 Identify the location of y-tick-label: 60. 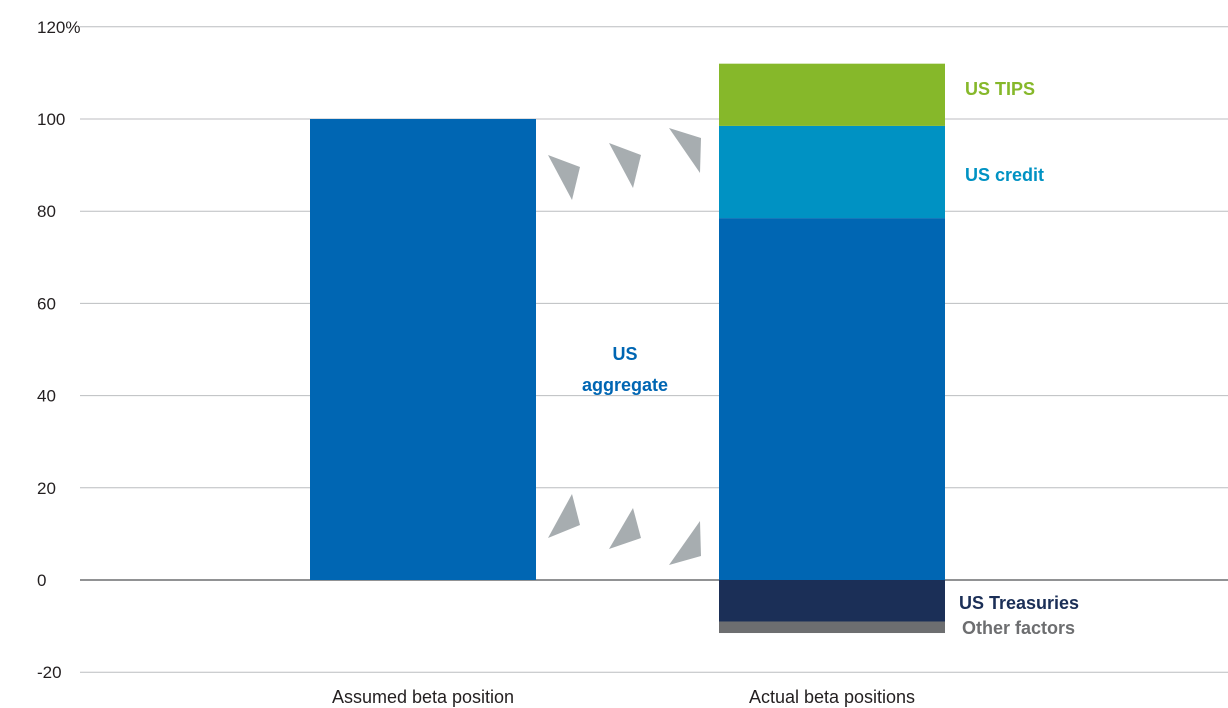
(46, 303).